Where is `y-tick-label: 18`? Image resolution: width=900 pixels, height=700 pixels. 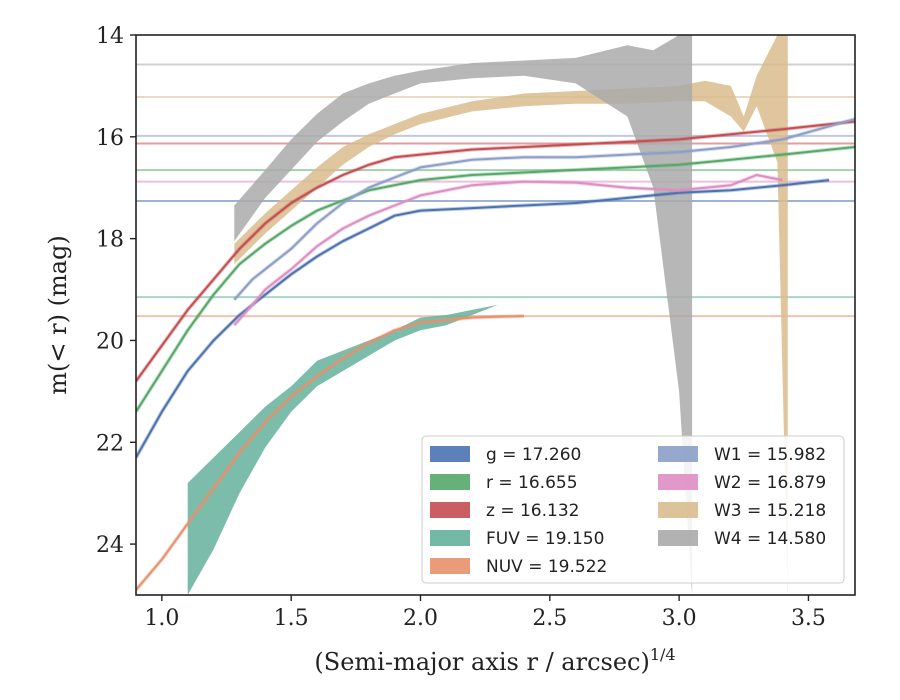 y-tick-label: 18 is located at coordinates (110, 240).